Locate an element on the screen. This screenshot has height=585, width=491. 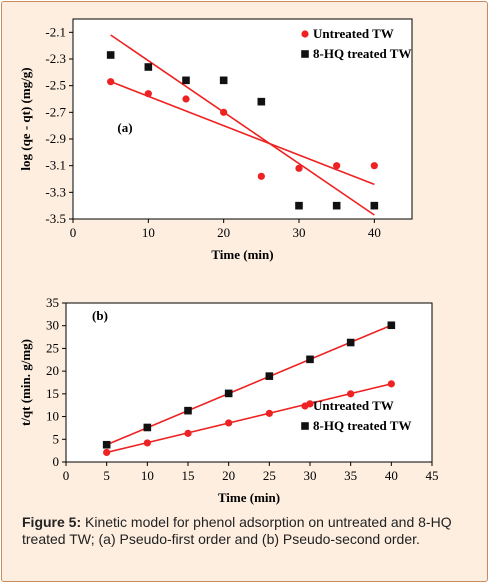
series-treated is located at coordinates (249, 385).